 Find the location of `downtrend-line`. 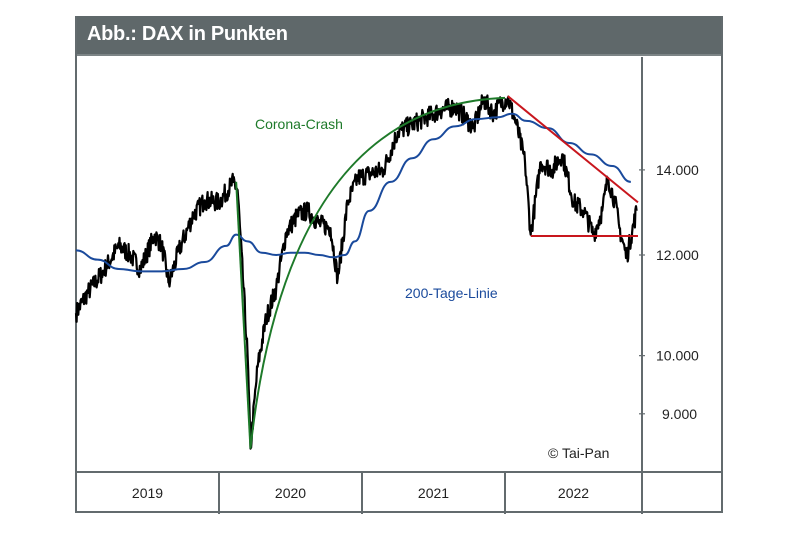

downtrend-line is located at coordinates (573, 149).